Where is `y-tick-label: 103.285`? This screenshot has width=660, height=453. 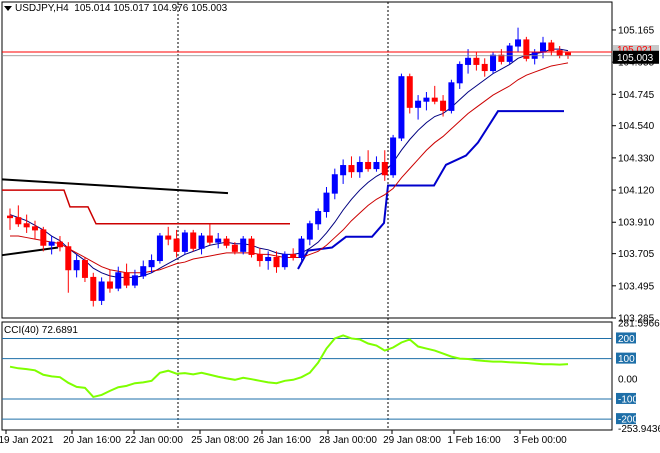
y-tick-label: 103.285 is located at coordinates (636, 319).